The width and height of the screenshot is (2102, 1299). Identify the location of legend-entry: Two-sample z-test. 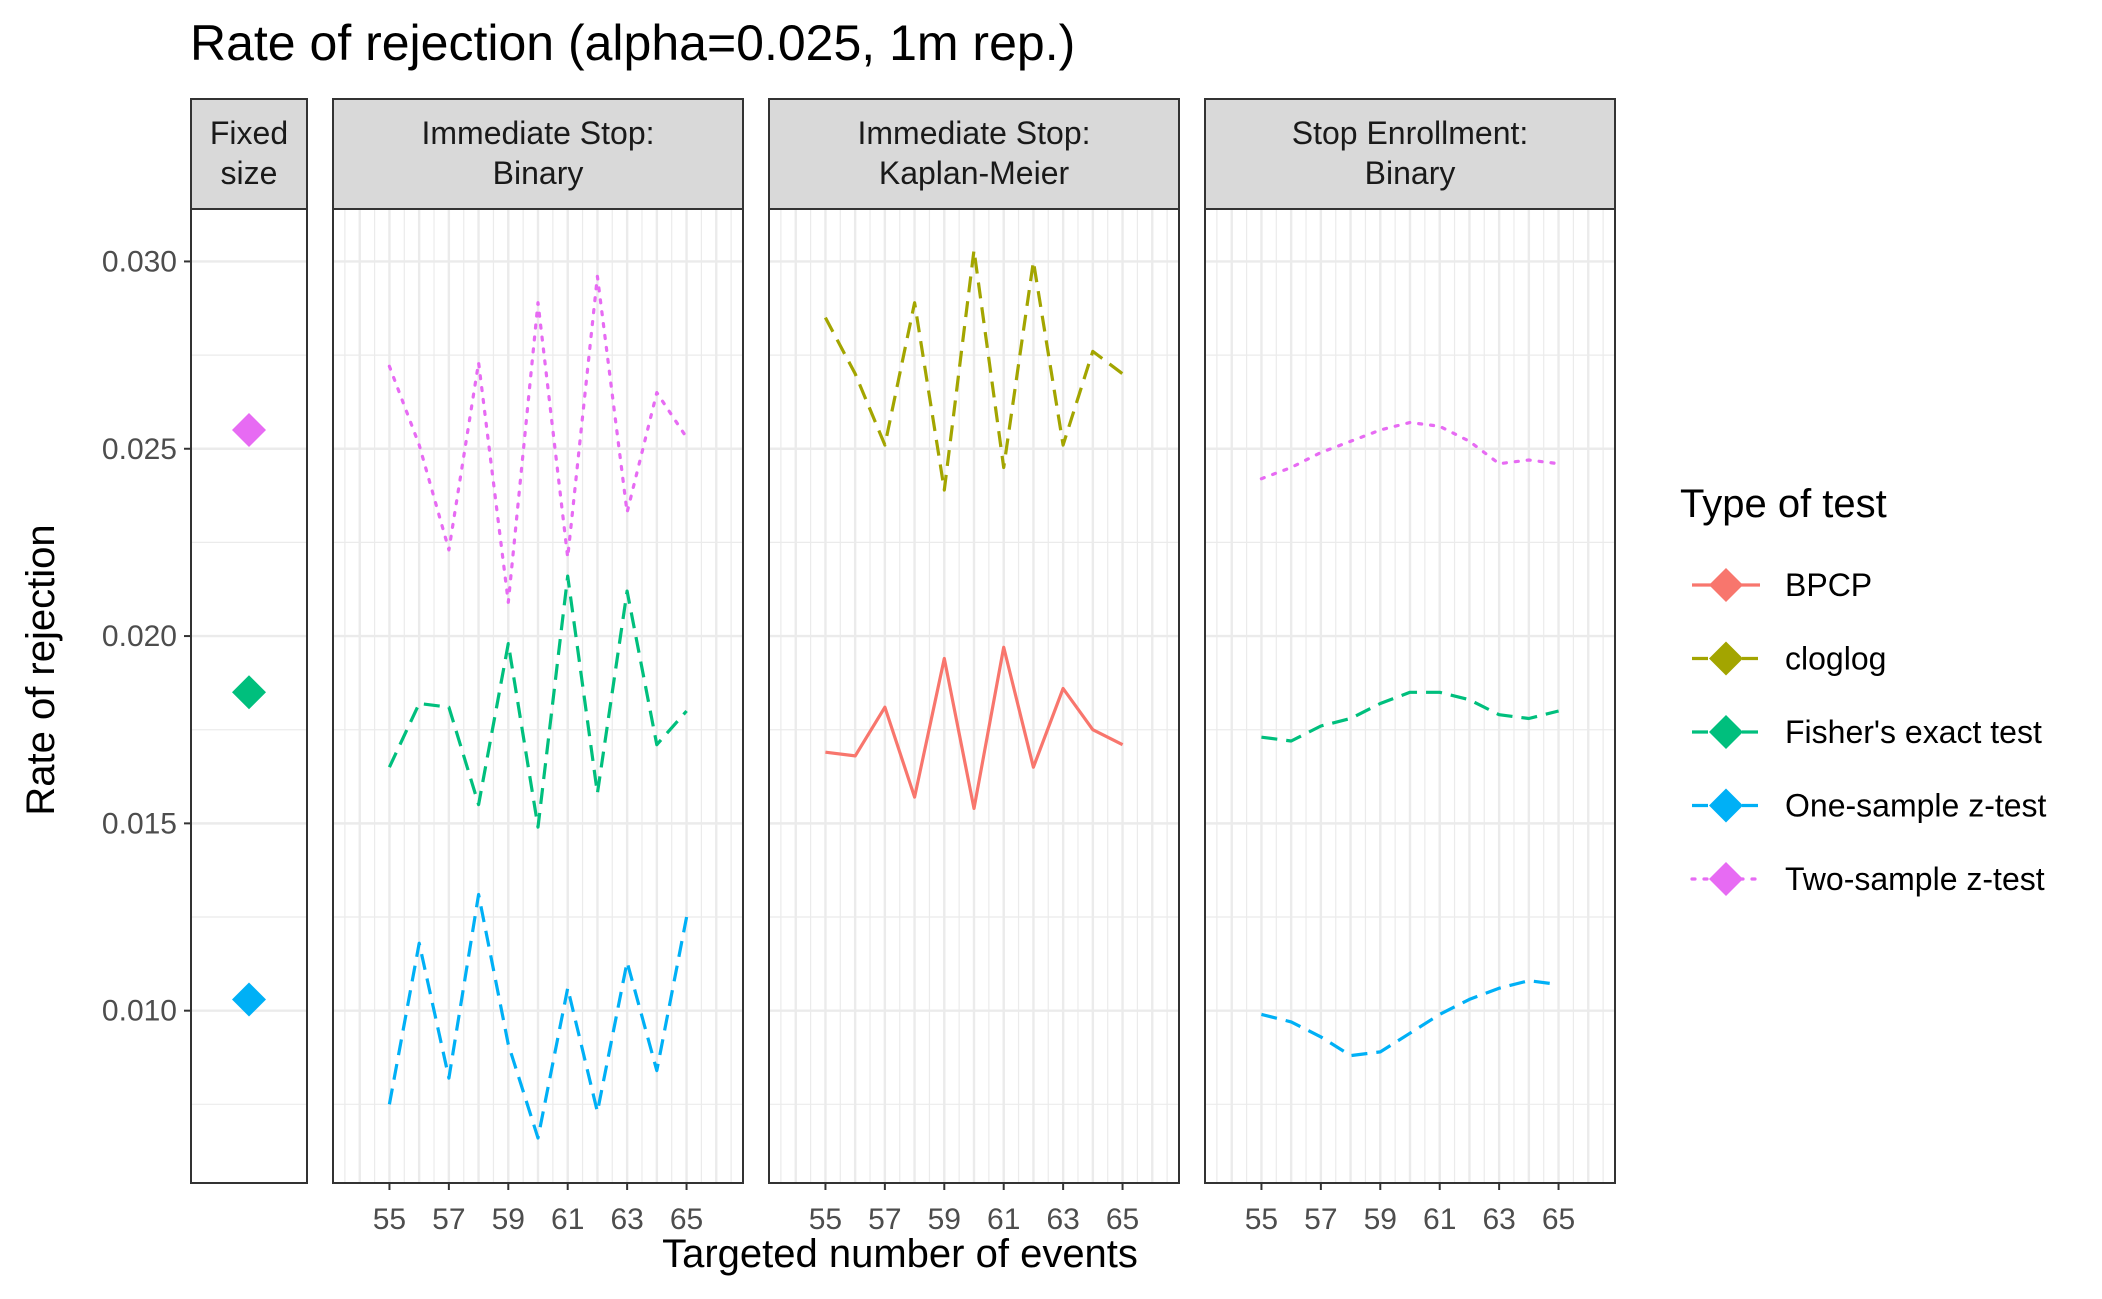
(1867, 879).